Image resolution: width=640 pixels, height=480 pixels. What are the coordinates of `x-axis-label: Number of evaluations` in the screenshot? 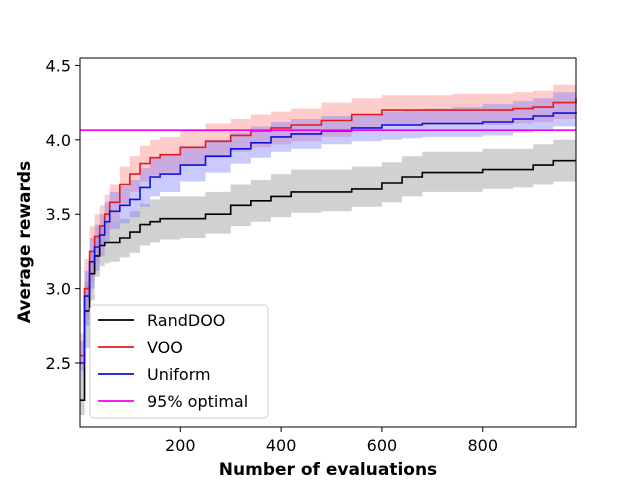 It's located at (328, 470).